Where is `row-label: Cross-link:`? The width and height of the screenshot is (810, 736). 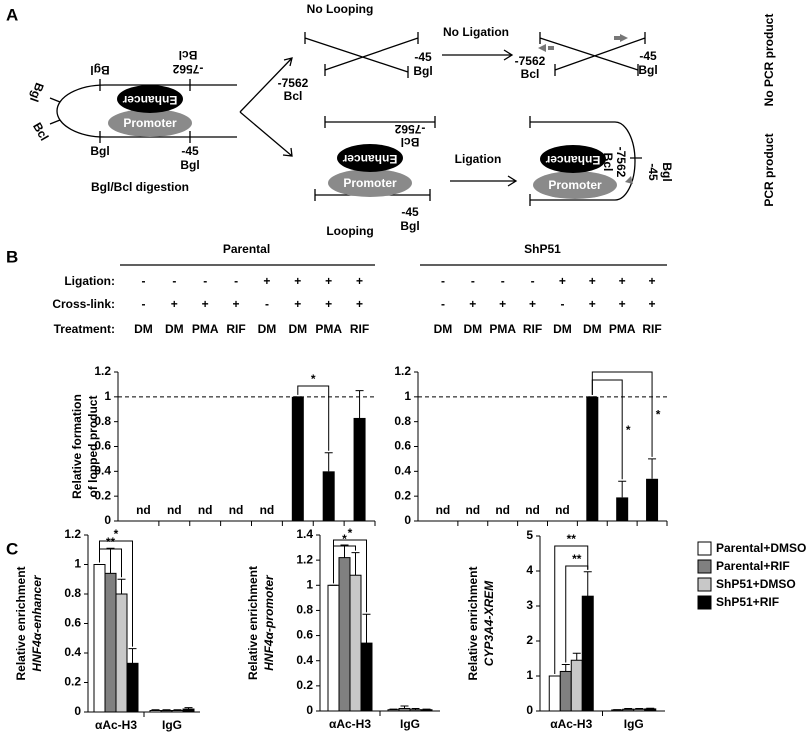 row-label: Cross-link: is located at coordinates (83, 304).